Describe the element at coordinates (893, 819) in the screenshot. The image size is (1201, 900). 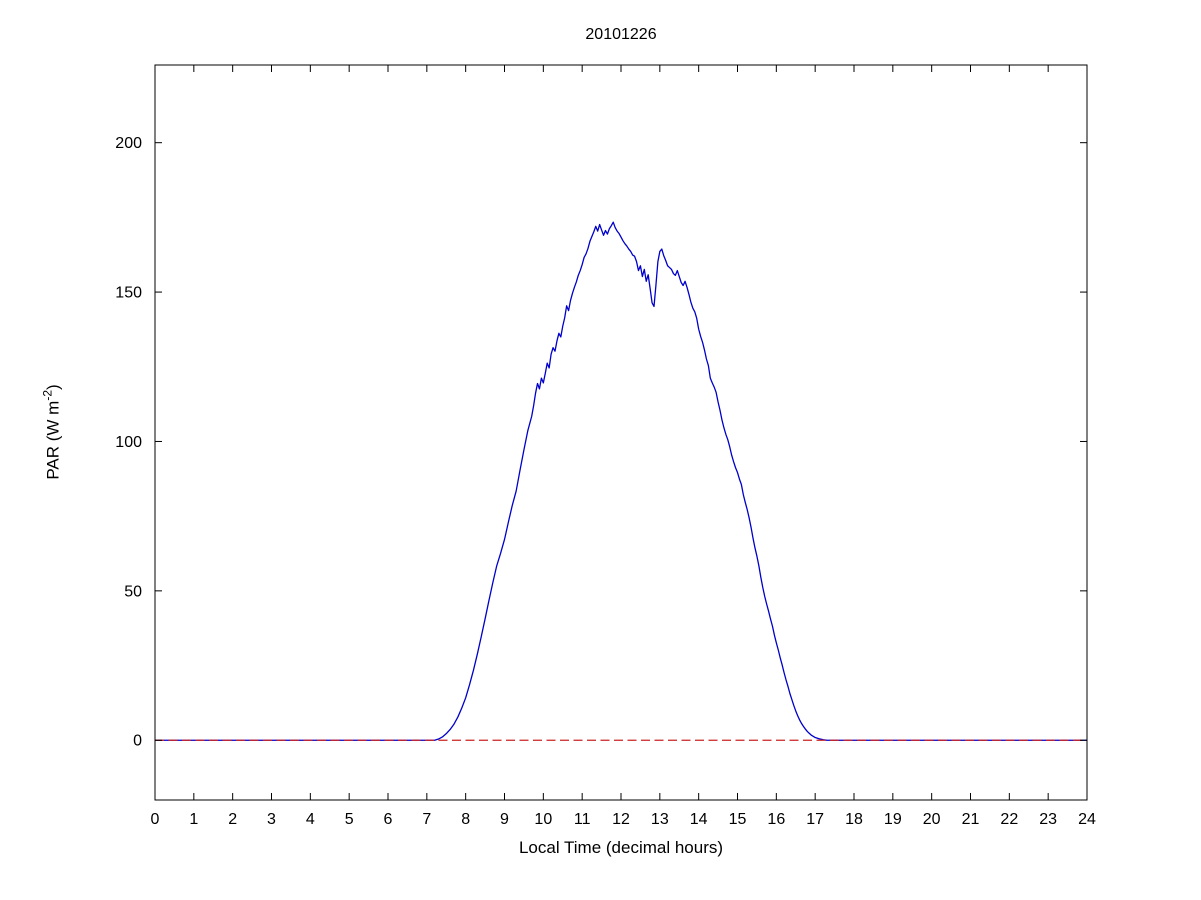
I see `x-tick-label: 19` at that location.